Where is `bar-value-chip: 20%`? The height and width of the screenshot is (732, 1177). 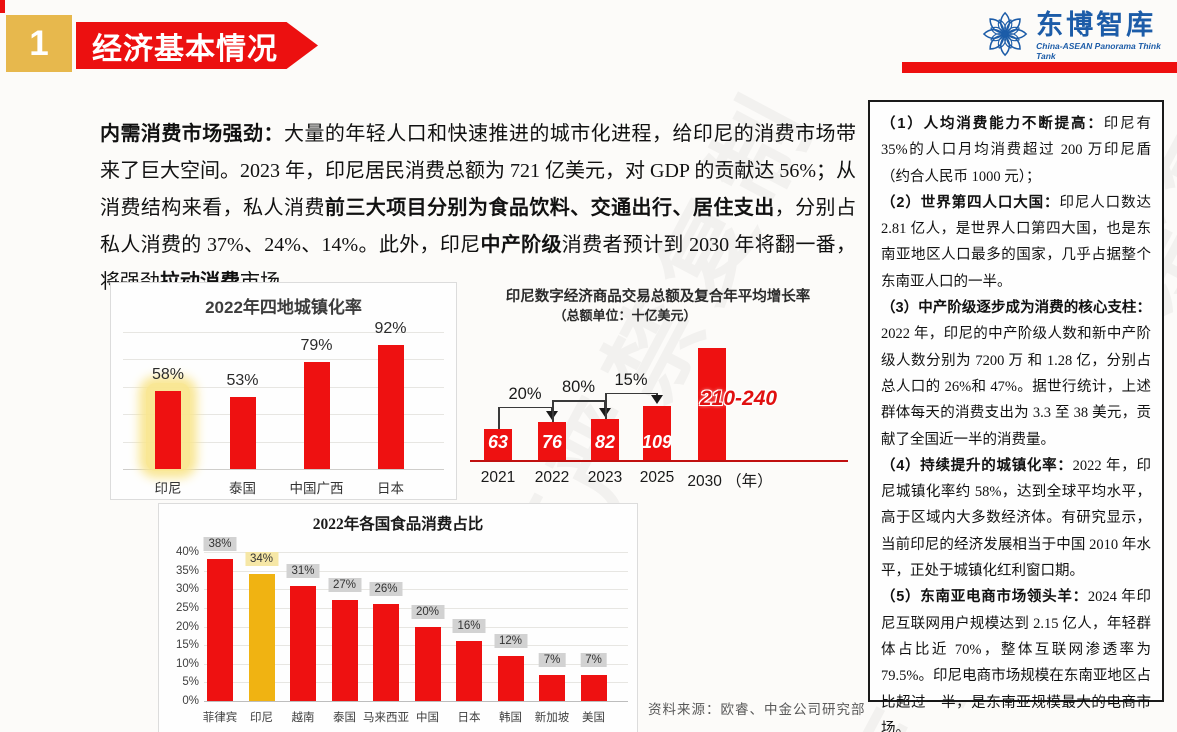 bar-value-chip: 20% is located at coordinates (427, 611).